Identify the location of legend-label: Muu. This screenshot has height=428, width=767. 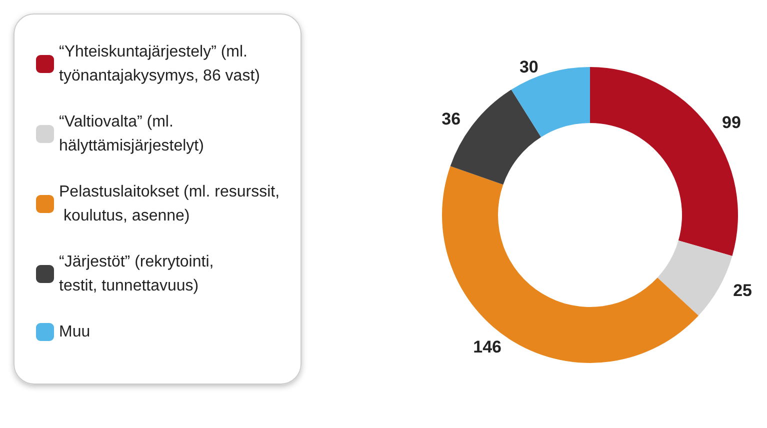
(74, 332).